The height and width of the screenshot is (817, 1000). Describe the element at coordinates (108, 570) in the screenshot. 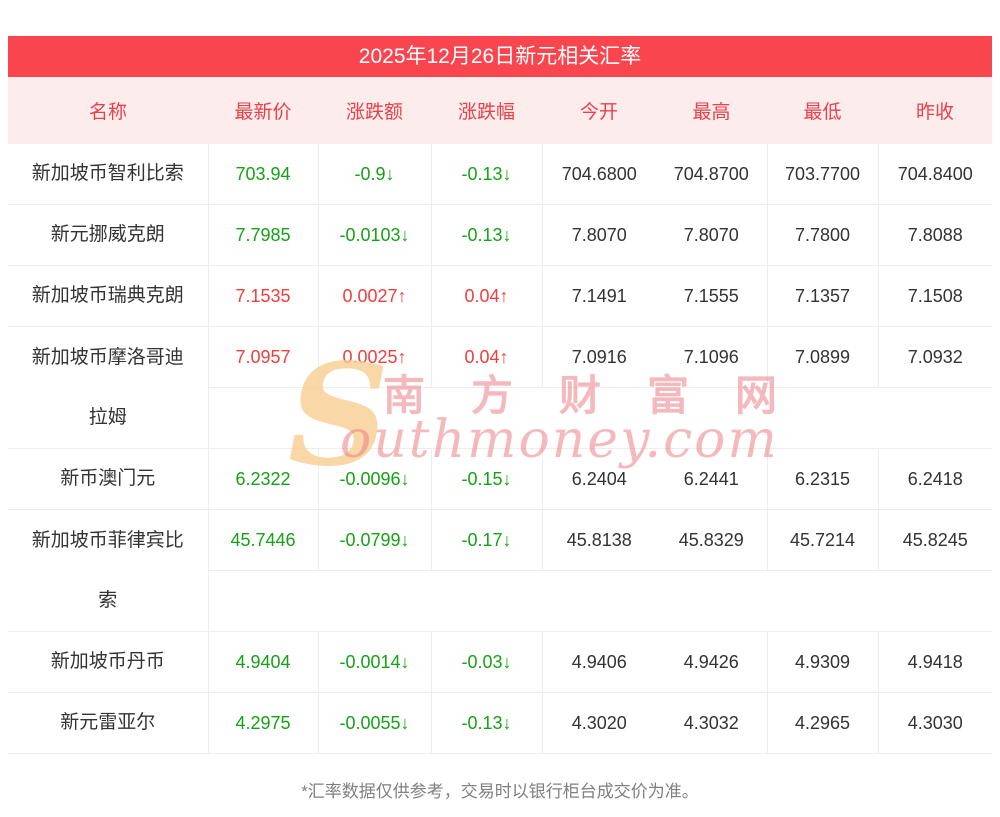

I see `currency-pair-name: 新加坡币菲律宾比索` at that location.